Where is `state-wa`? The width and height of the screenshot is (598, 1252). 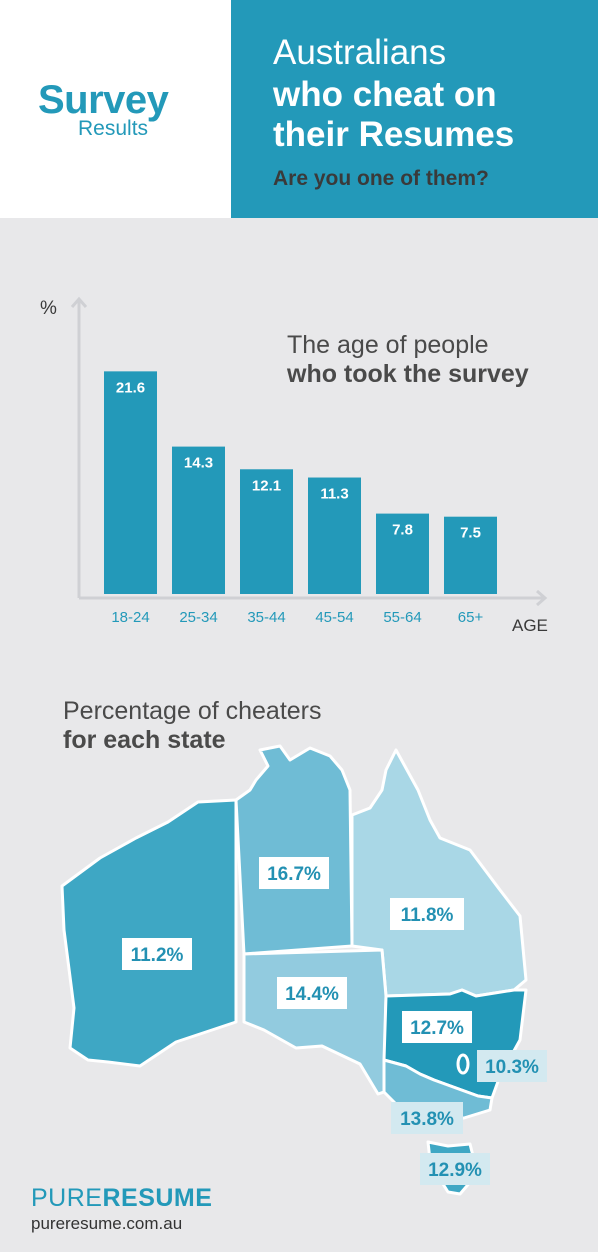
state-wa is located at coordinates (149, 933).